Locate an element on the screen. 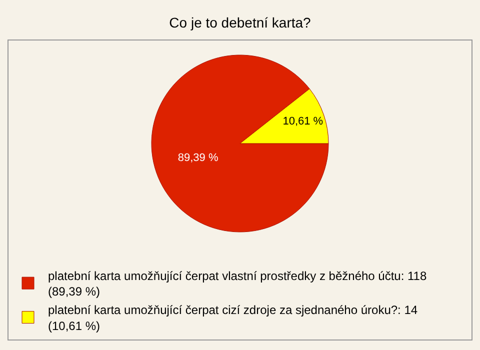 The image size is (480, 350). data-label: 89,39 % is located at coordinates (198, 158).